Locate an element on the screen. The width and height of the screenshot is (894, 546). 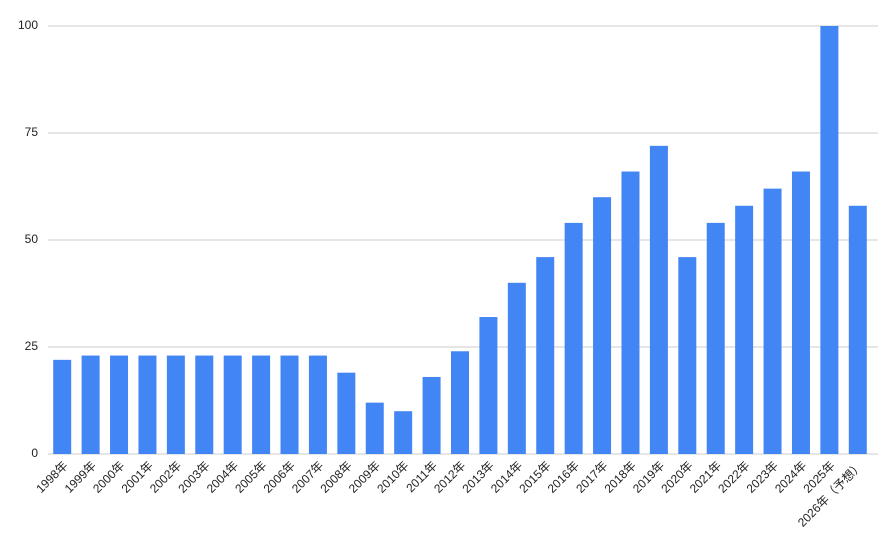
y-tick-label: 75 is located at coordinates (32, 132).